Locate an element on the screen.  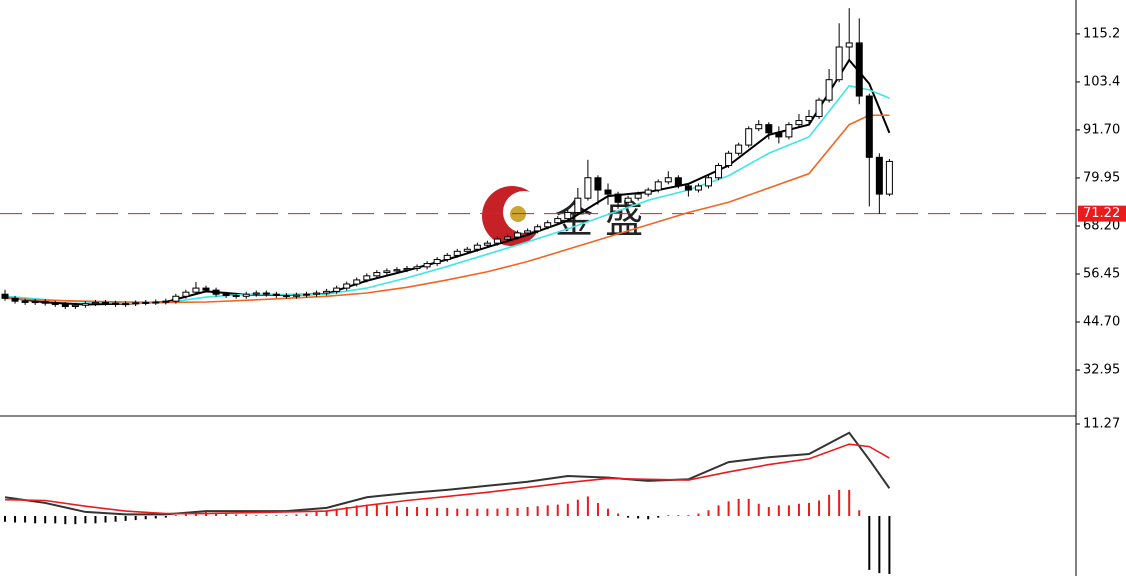
watermark-logo is located at coordinates (513, 216).